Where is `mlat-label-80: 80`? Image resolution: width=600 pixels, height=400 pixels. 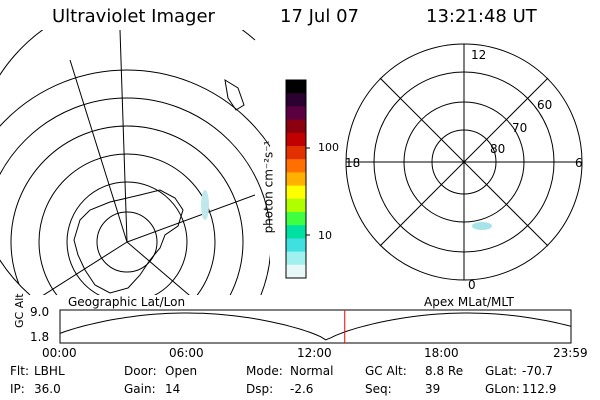
mlat-label-80: 80 is located at coordinates (498, 149).